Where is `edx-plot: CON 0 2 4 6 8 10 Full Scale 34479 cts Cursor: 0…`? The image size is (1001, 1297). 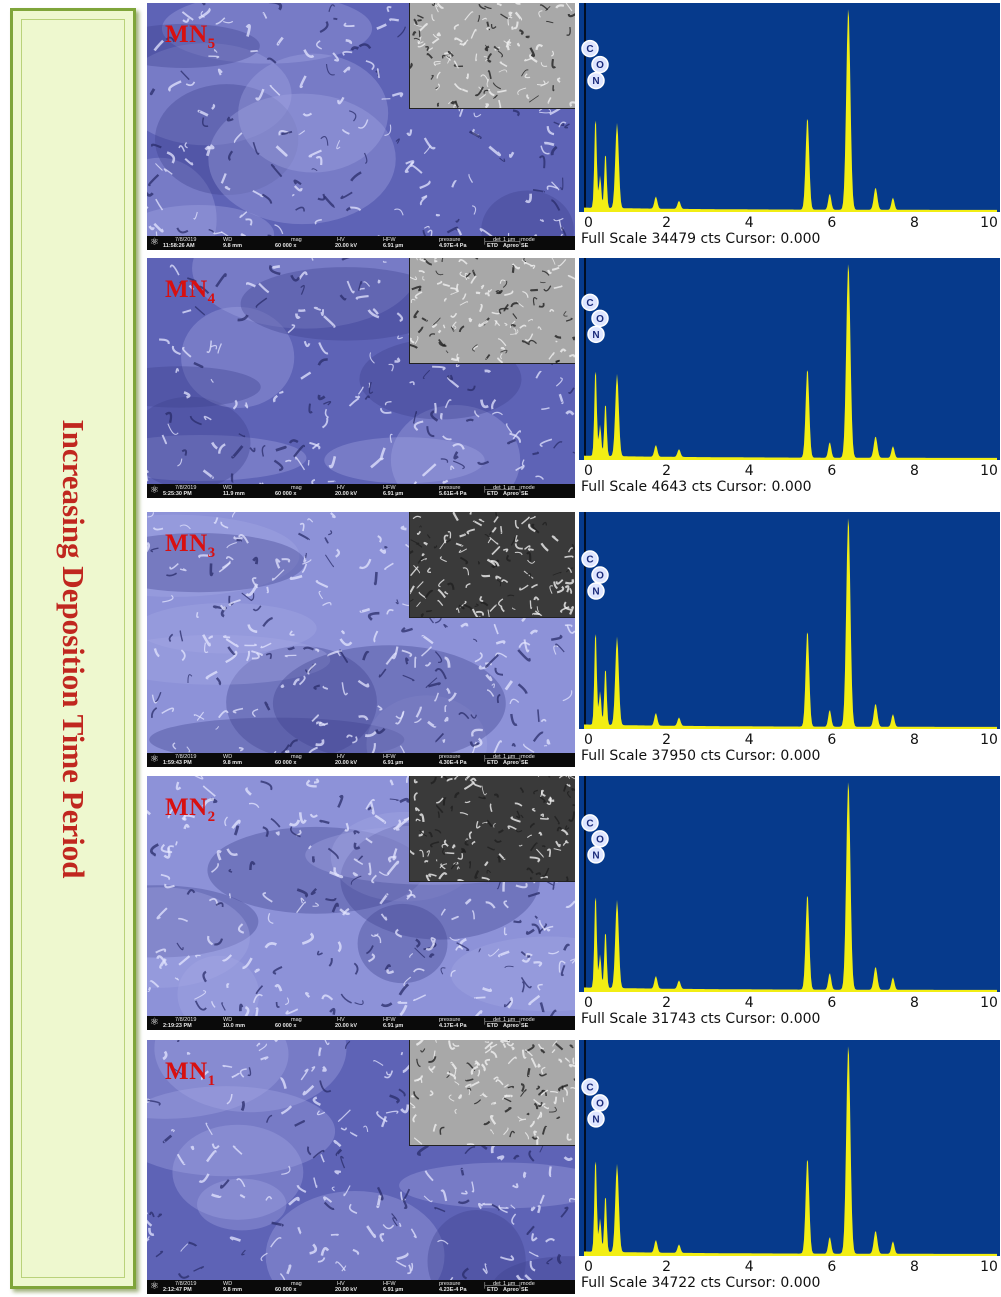 edx-plot: CON 0 2 4 6 8 10 Full Scale 34479 cts Cursor: 0… is located at coordinates (789, 126).